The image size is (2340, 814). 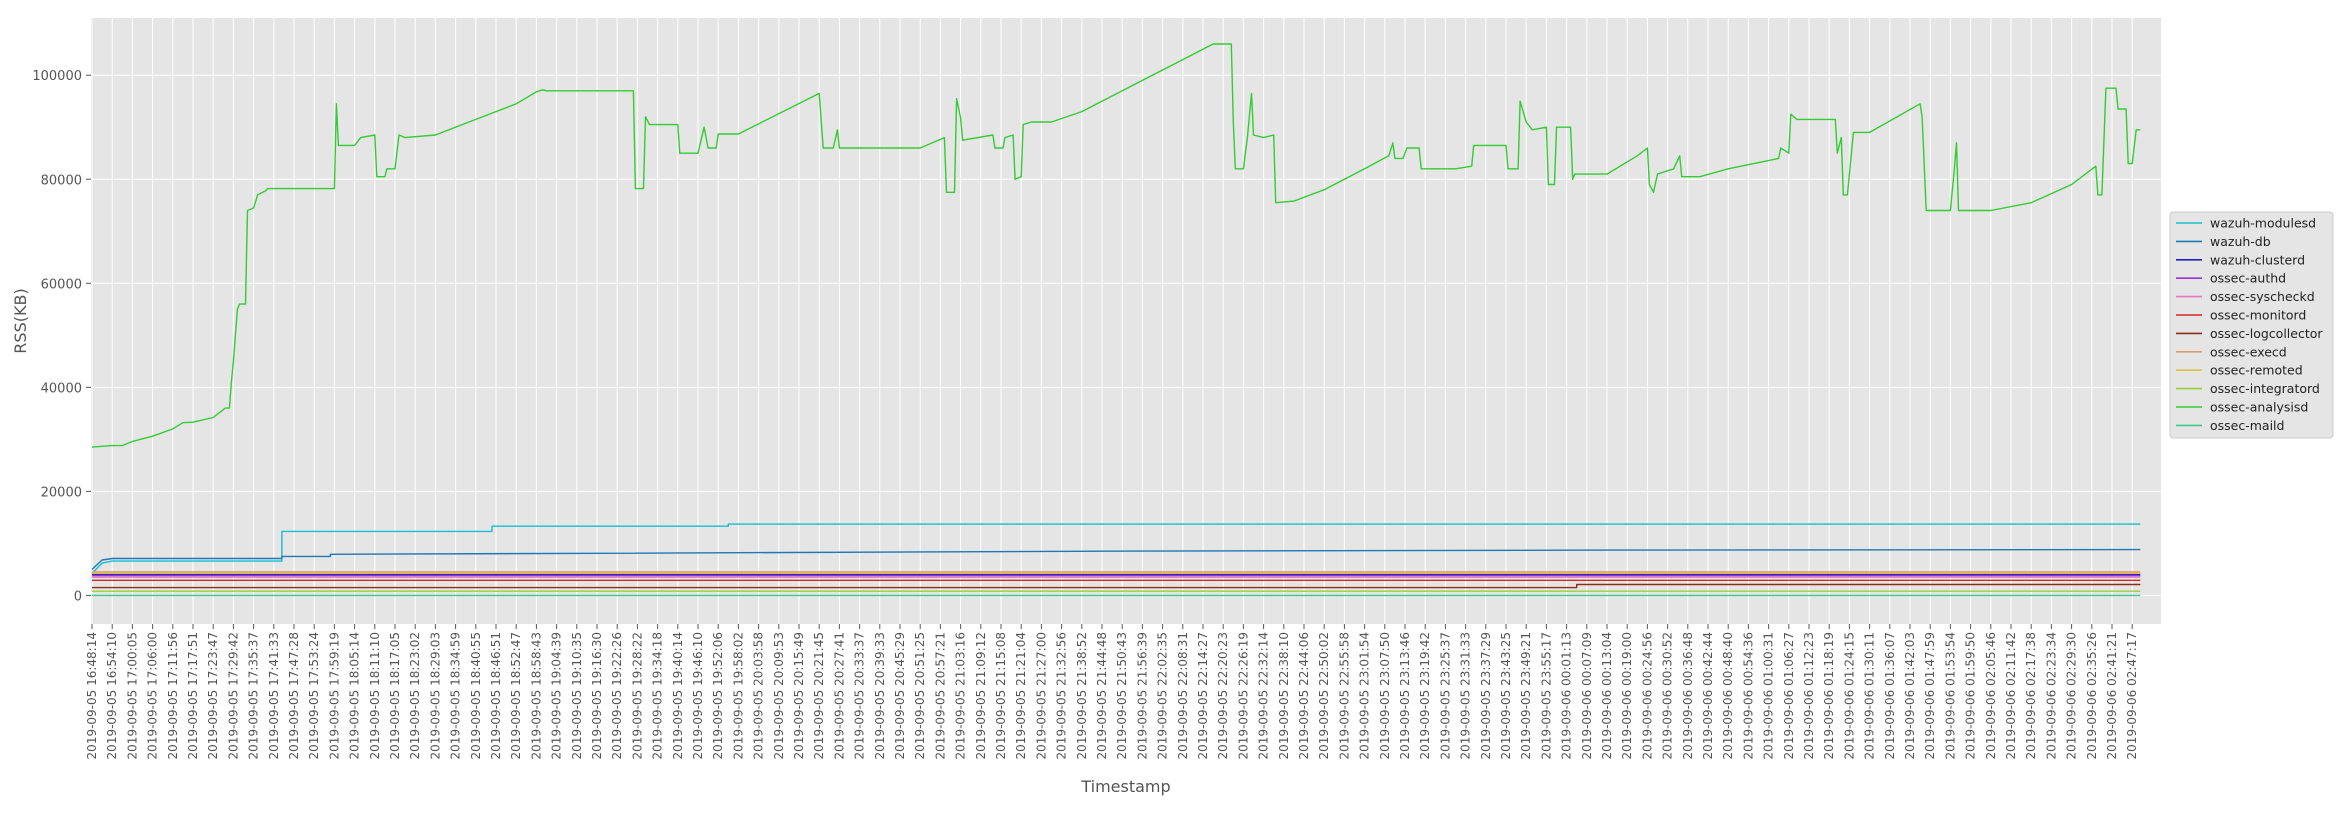 I want to click on x-tick-label: 2019-09-06 00:01:13, so click(x=1567, y=695).